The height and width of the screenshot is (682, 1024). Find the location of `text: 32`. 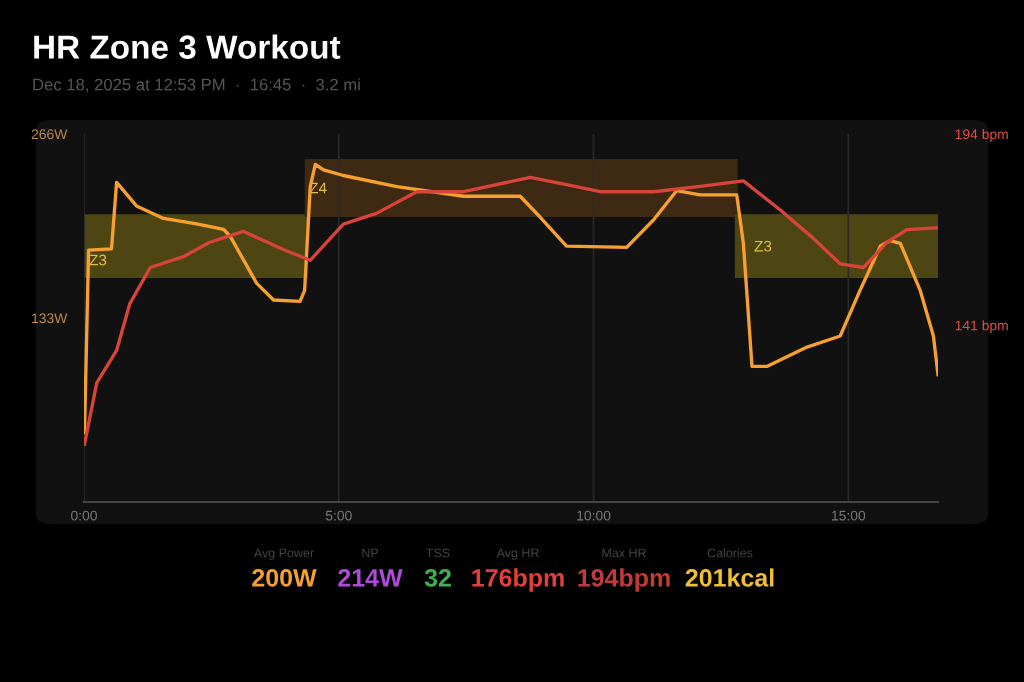

text: 32 is located at coordinates (437, 578).